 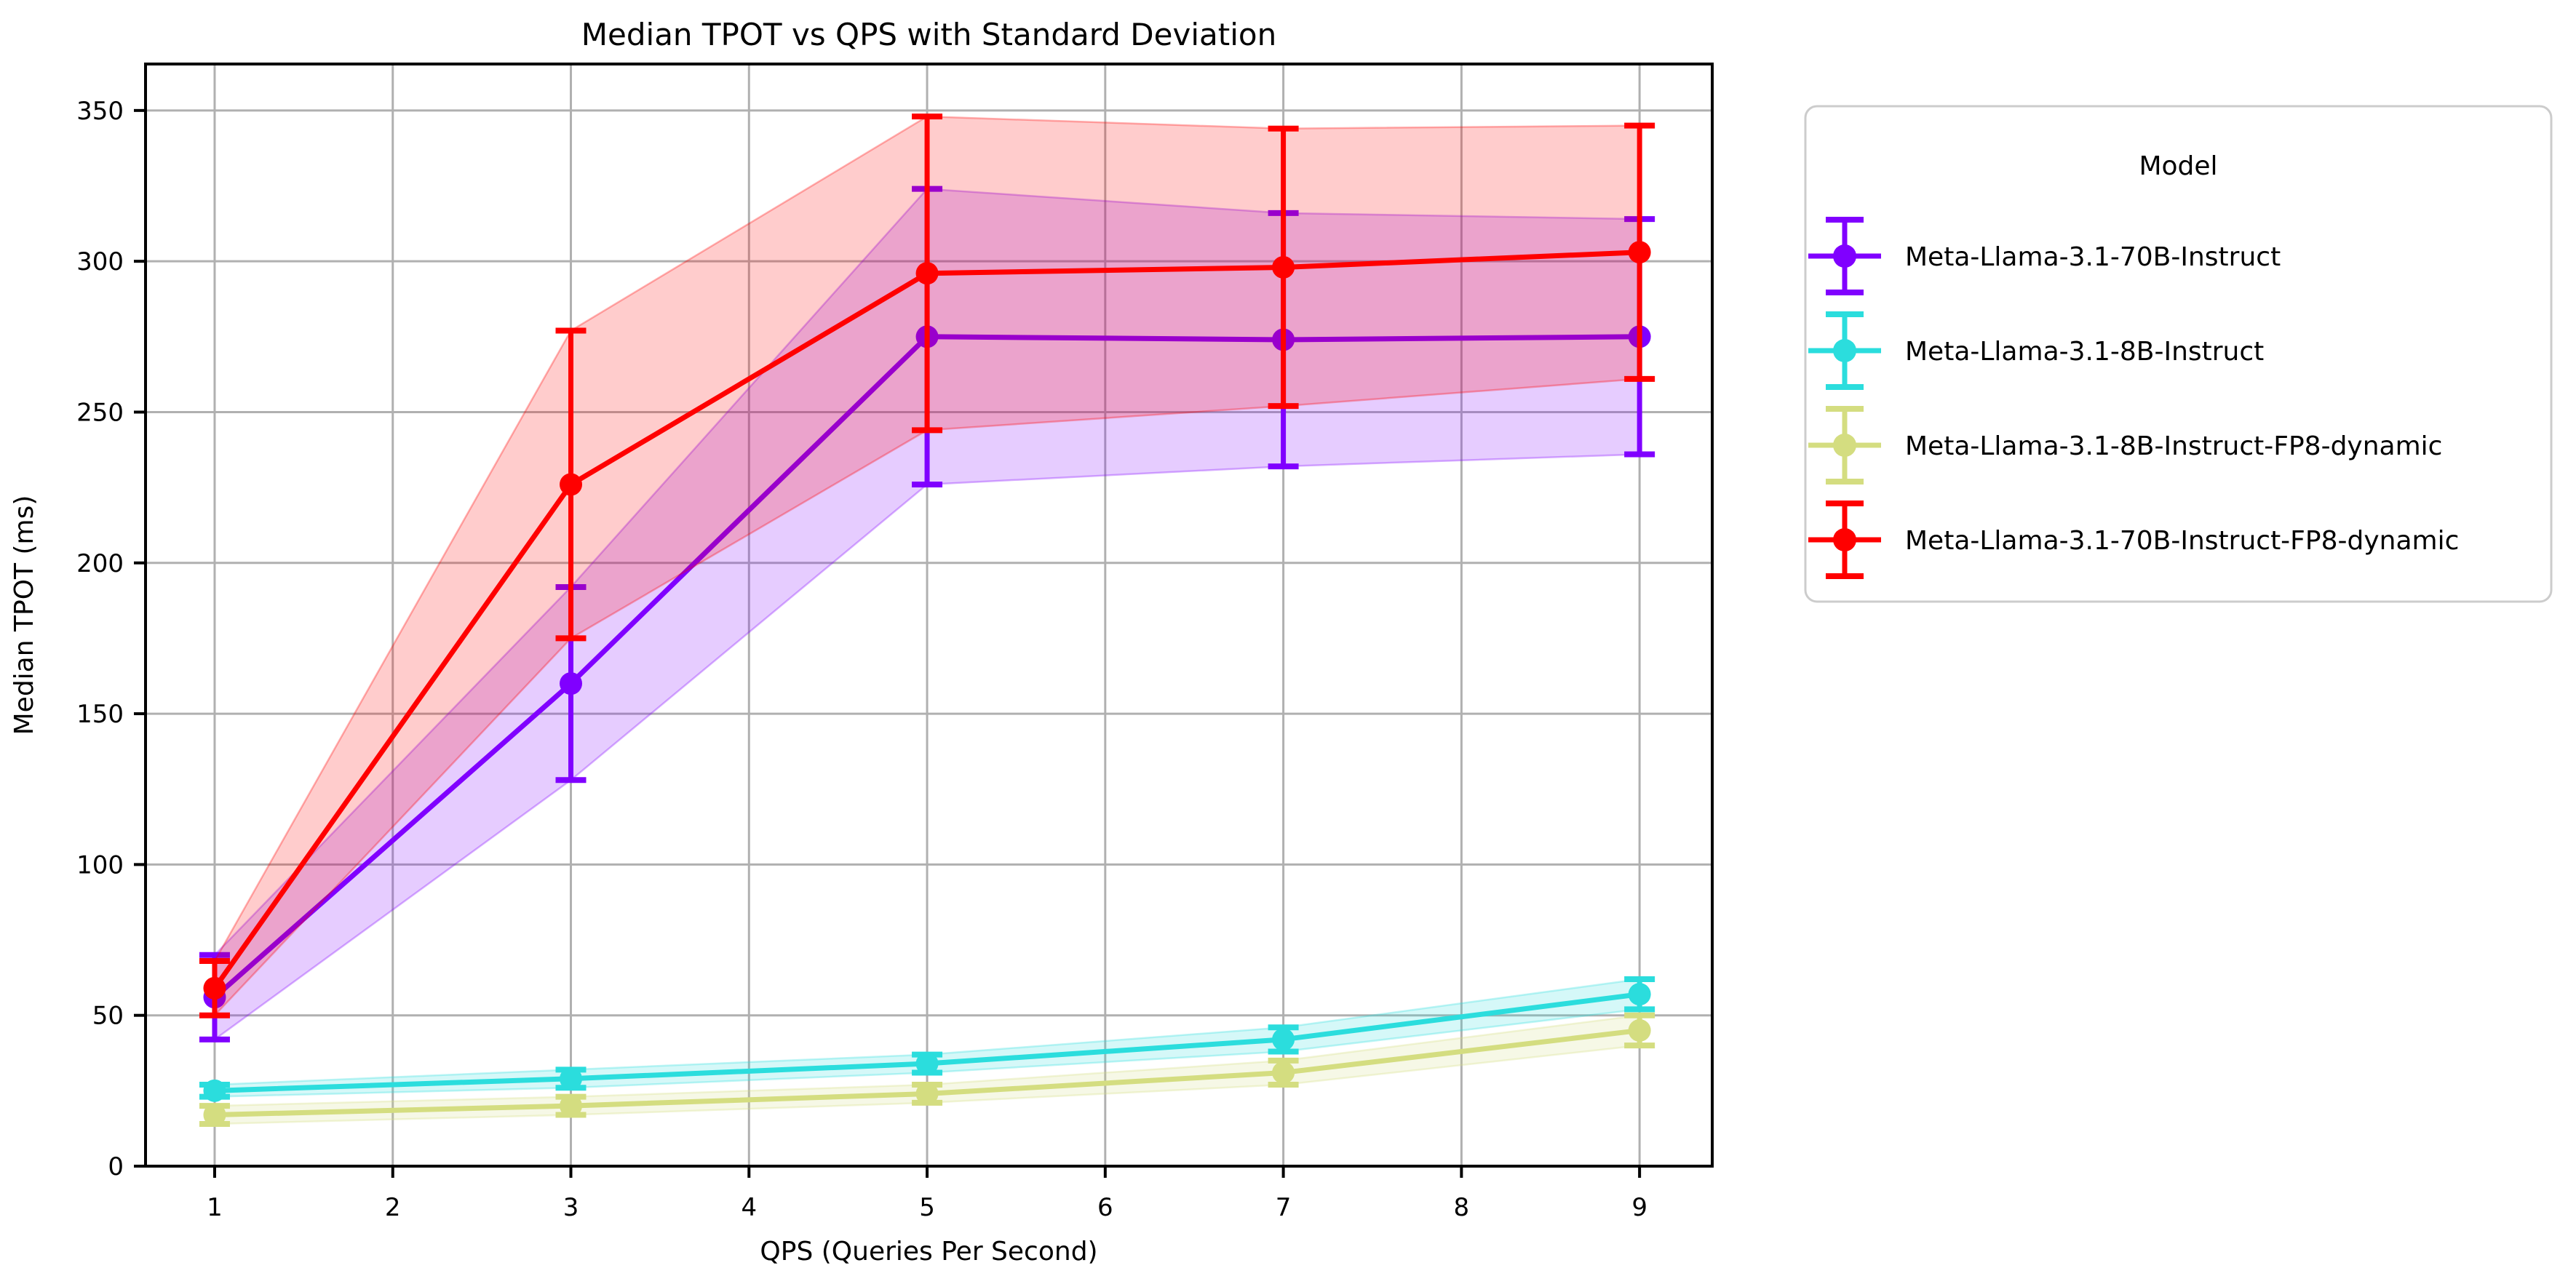 I want to click on y-tick-label: 200, so click(x=100, y=563).